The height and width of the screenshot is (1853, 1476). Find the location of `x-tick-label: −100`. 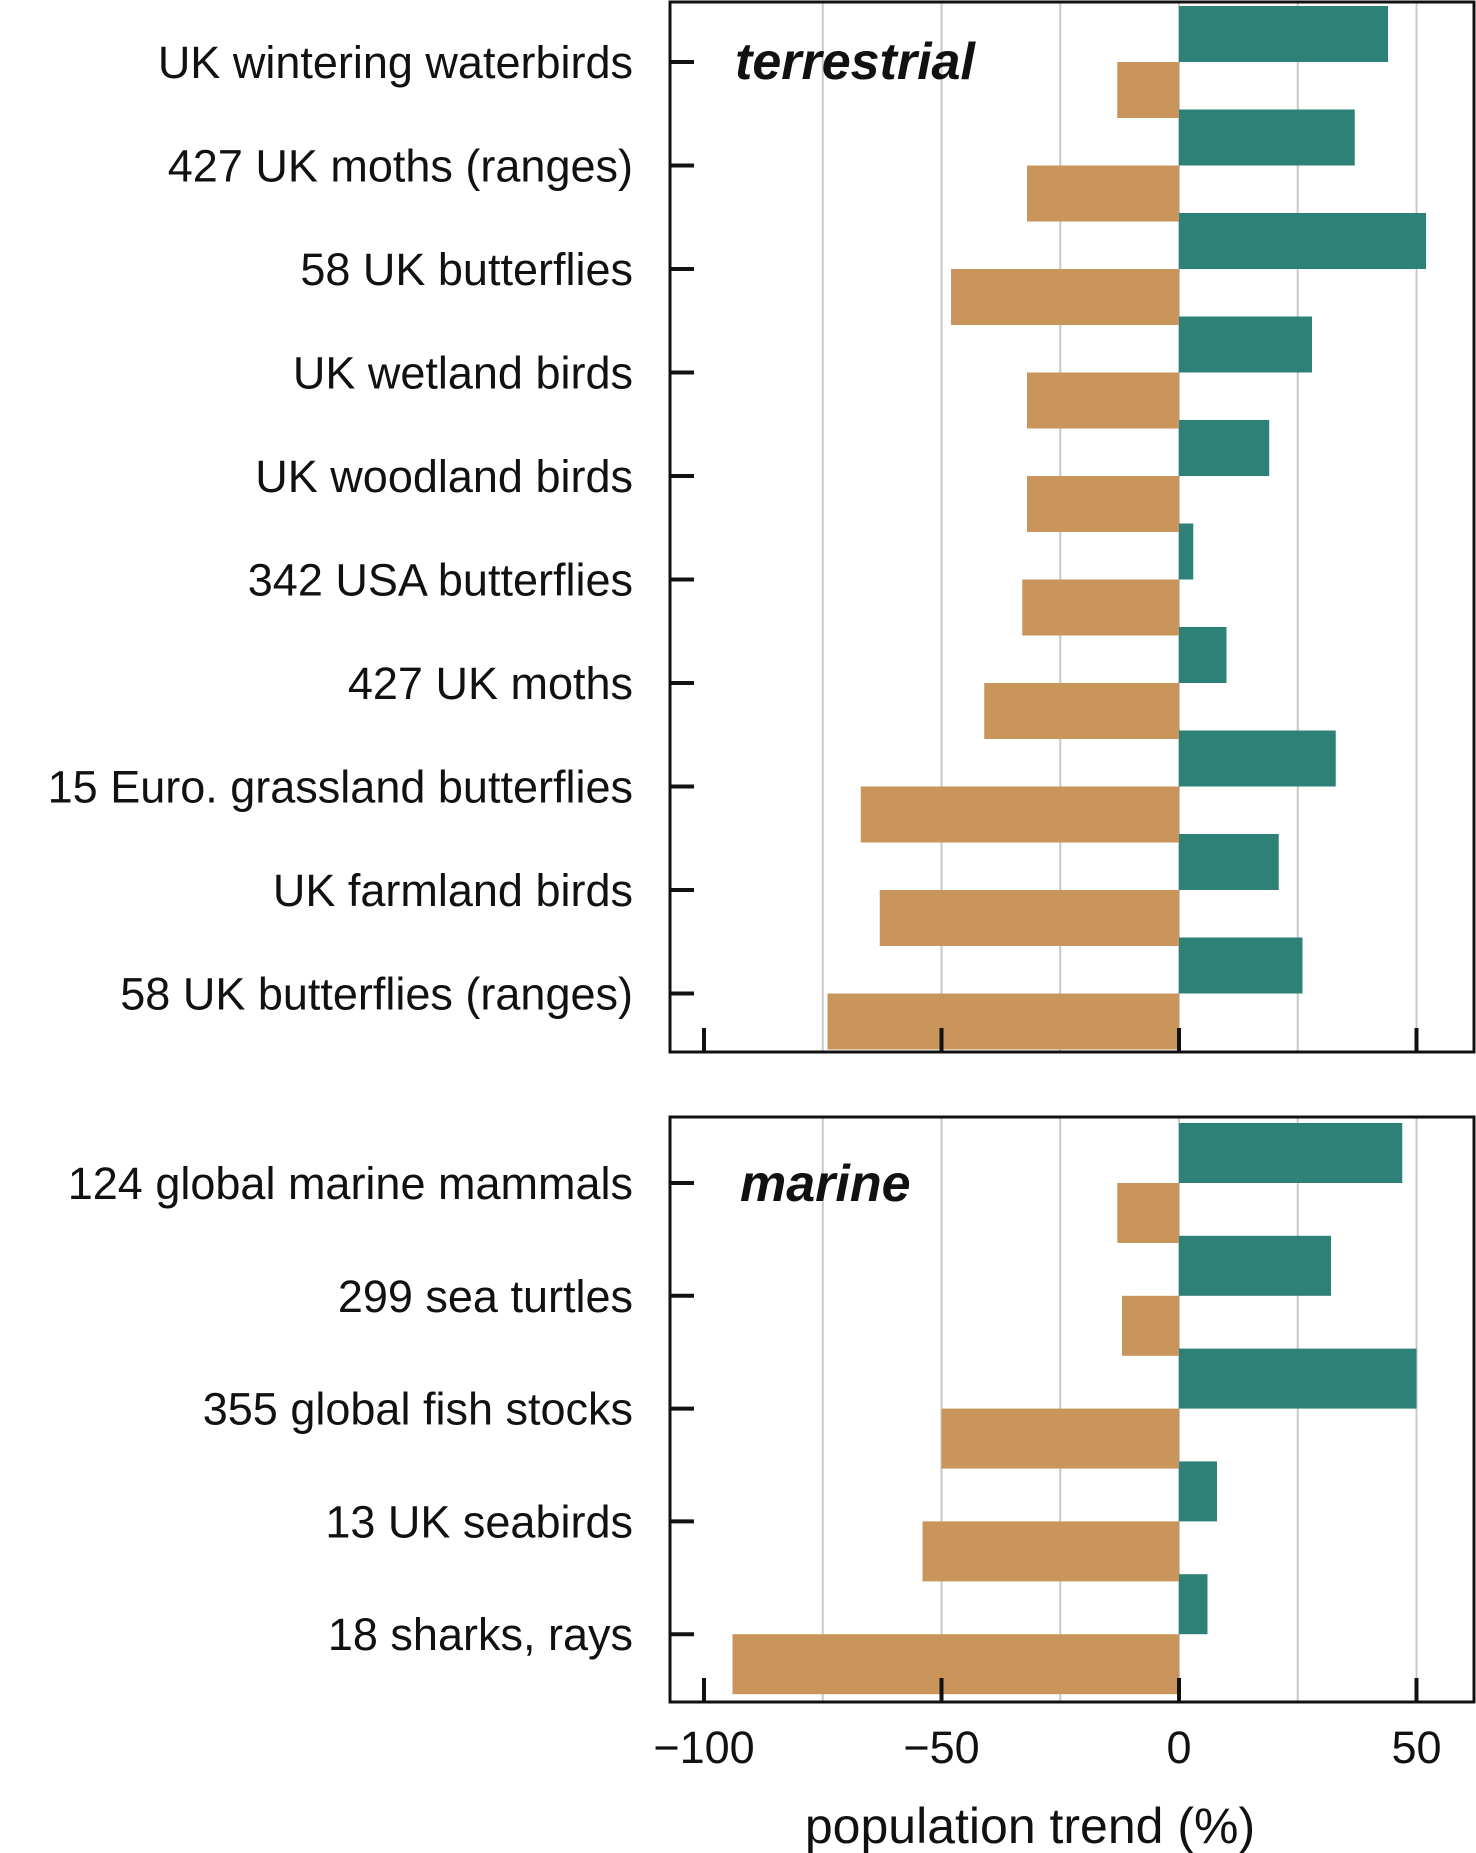

x-tick-label: −100 is located at coordinates (703, 1747).